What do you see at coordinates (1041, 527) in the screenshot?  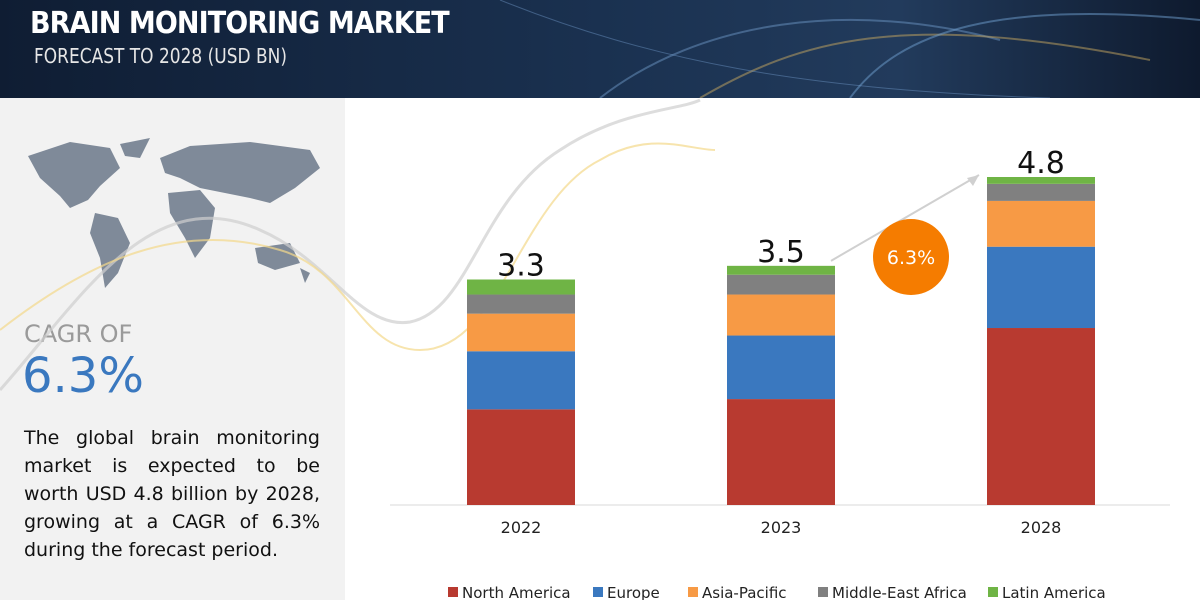 I see `x-tick-label: 2028` at bounding box center [1041, 527].